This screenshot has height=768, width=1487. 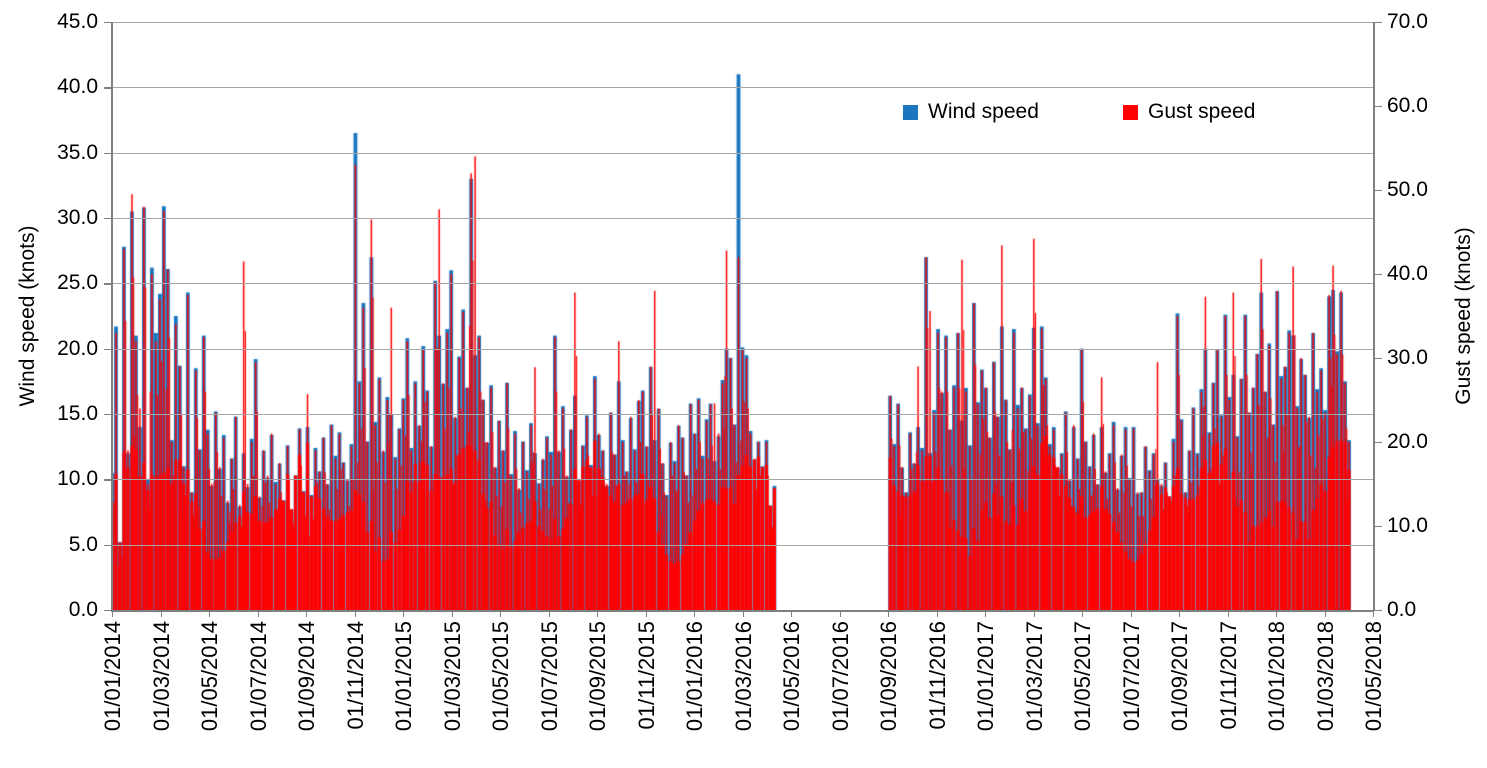 I want to click on x-axis-tick-label: 01/11/2016, so click(x=937, y=675).